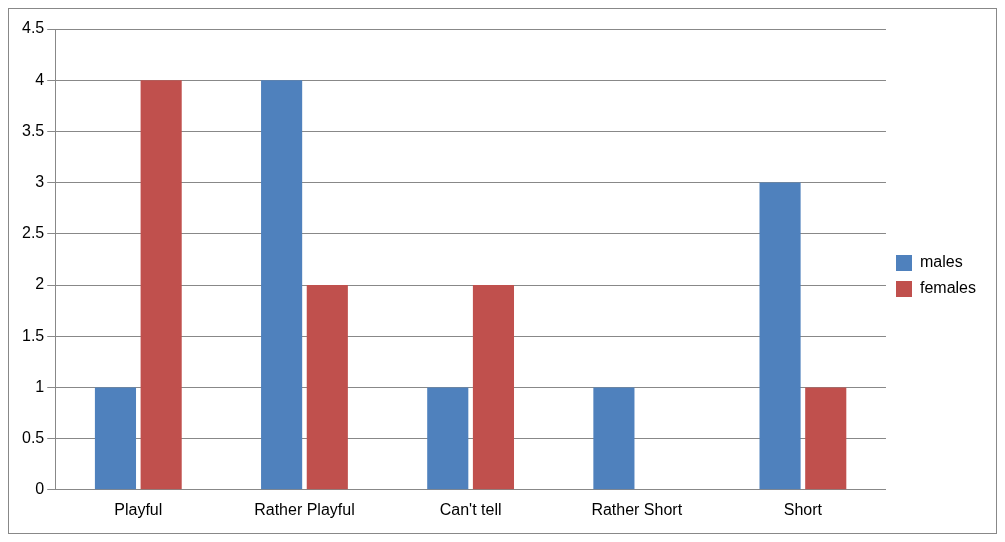 The height and width of the screenshot is (542, 1005). What do you see at coordinates (803, 509) in the screenshot?
I see `x-tick-label: Short` at bounding box center [803, 509].